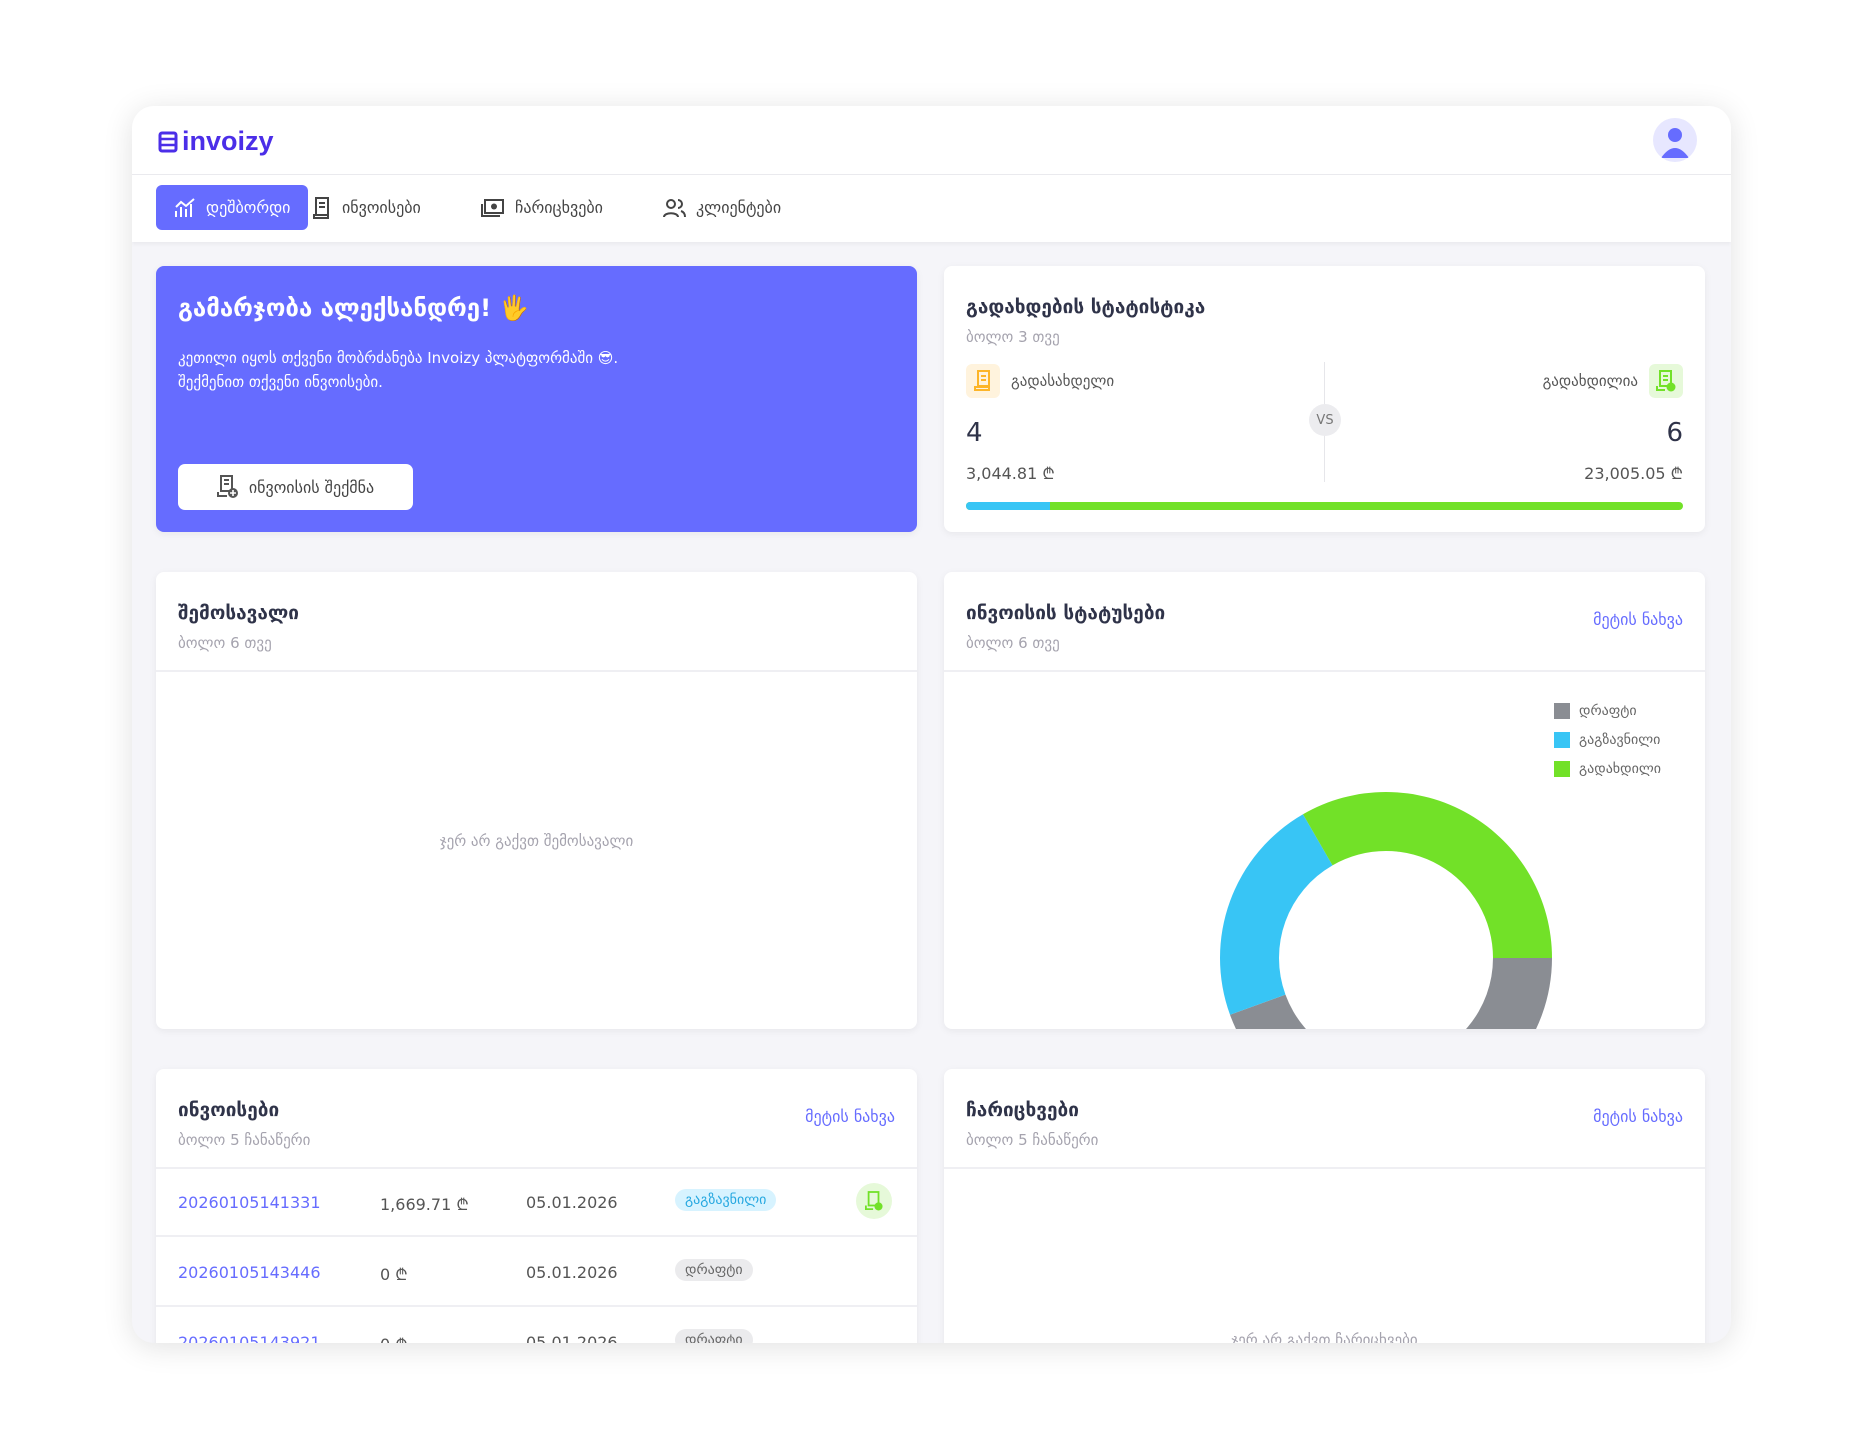 This screenshot has width=1864, height=1450. Describe the element at coordinates (1674, 433) in the screenshot. I see `paid-count: 6` at that location.